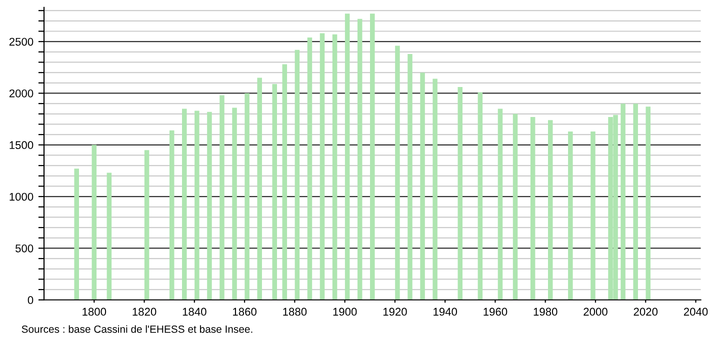 The width and height of the screenshot is (710, 340). I want to click on y-tick-label: 2500, so click(21, 42).